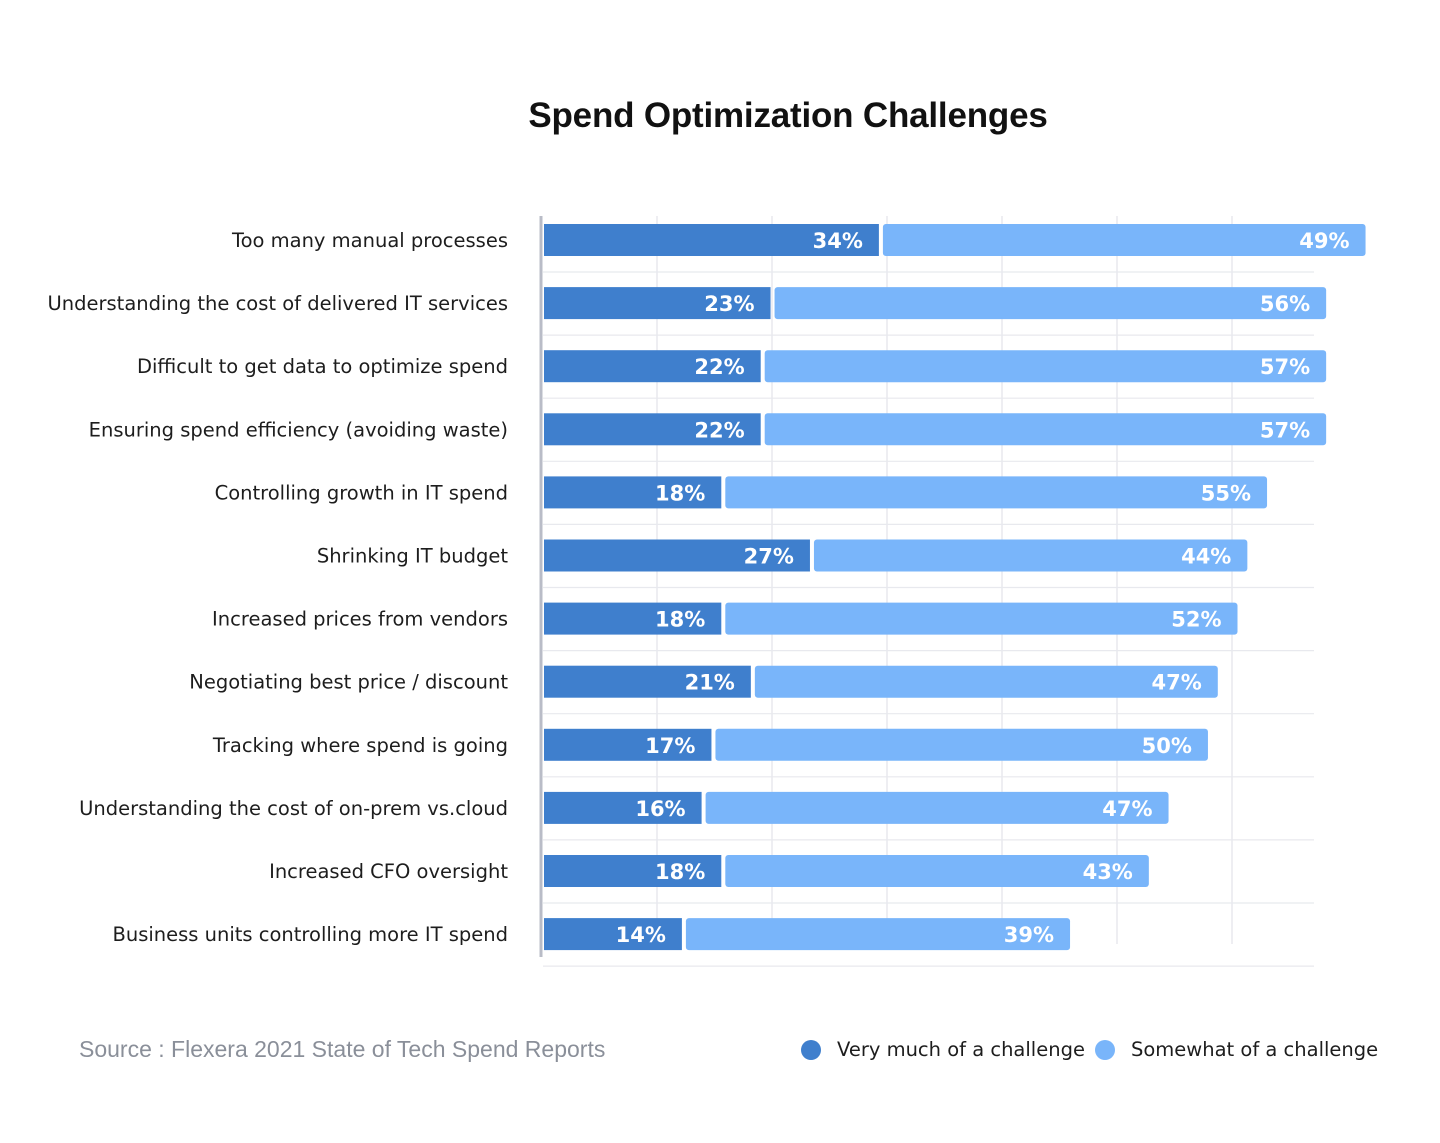 This screenshot has width=1440, height=1143. Describe the element at coordinates (360, 745) in the screenshot. I see `category-label: Tracking where spend is going` at that location.